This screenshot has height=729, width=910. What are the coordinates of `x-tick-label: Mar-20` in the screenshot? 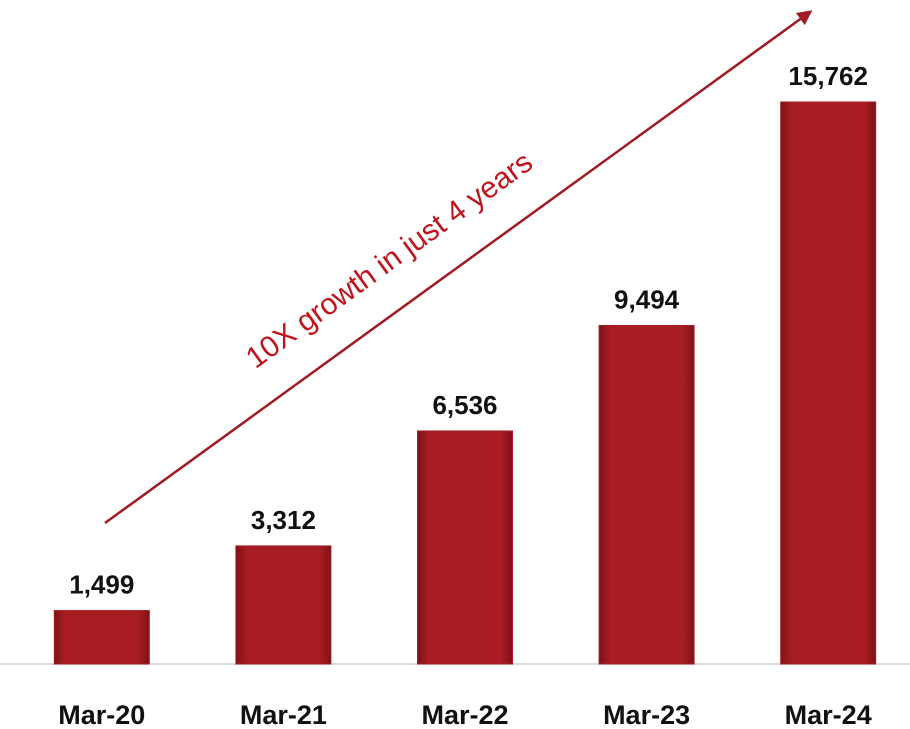 It's located at (101, 714).